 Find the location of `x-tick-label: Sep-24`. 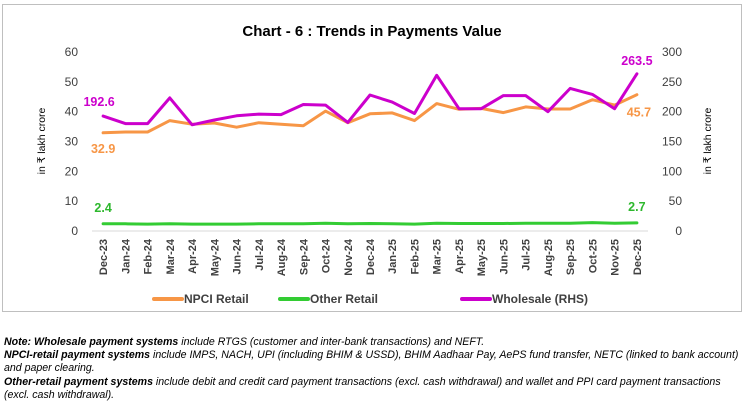

x-tick-label: Sep-24 is located at coordinates (304, 256).